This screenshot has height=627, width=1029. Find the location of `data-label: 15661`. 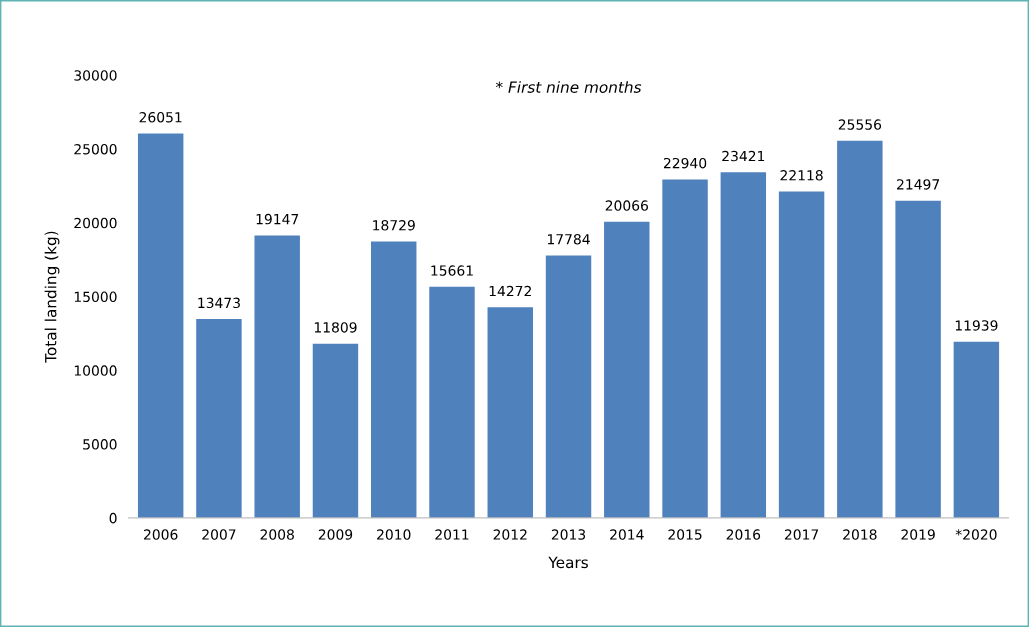

data-label: 15661 is located at coordinates (452, 270).